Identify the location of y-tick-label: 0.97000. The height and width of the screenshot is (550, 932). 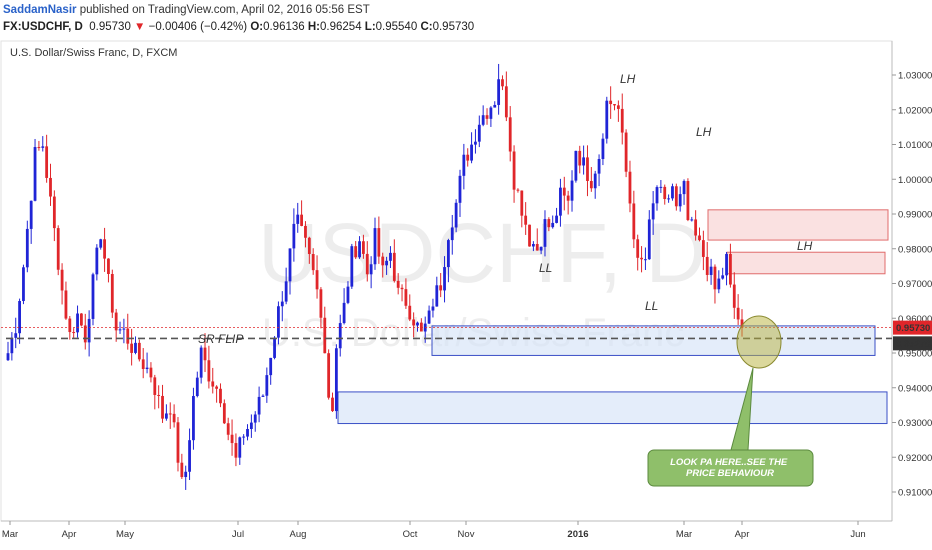
(915, 284).